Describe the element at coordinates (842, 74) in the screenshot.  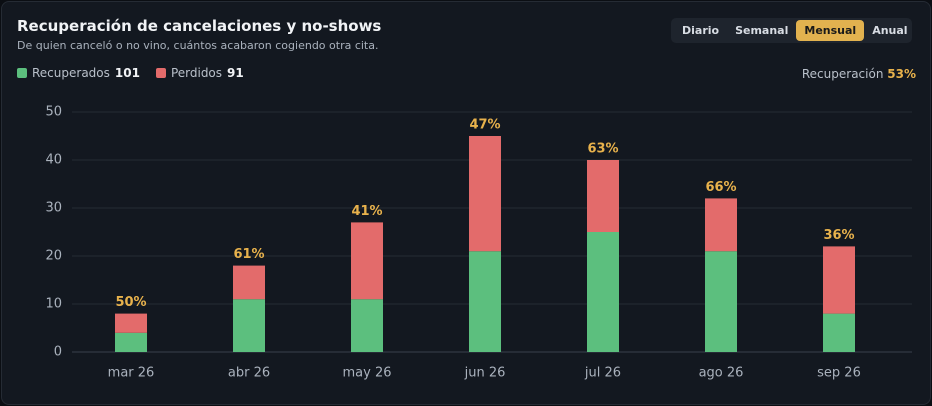
I see `summary-label: Recuperación` at that location.